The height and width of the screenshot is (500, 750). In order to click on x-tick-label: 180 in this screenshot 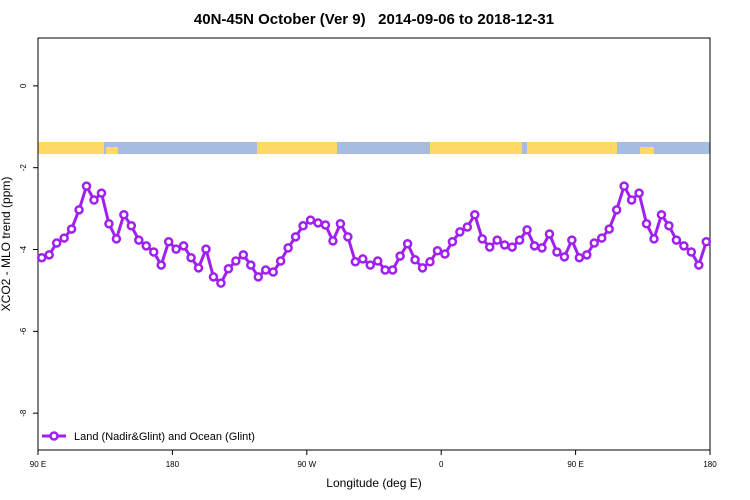, I will do `click(173, 464)`.